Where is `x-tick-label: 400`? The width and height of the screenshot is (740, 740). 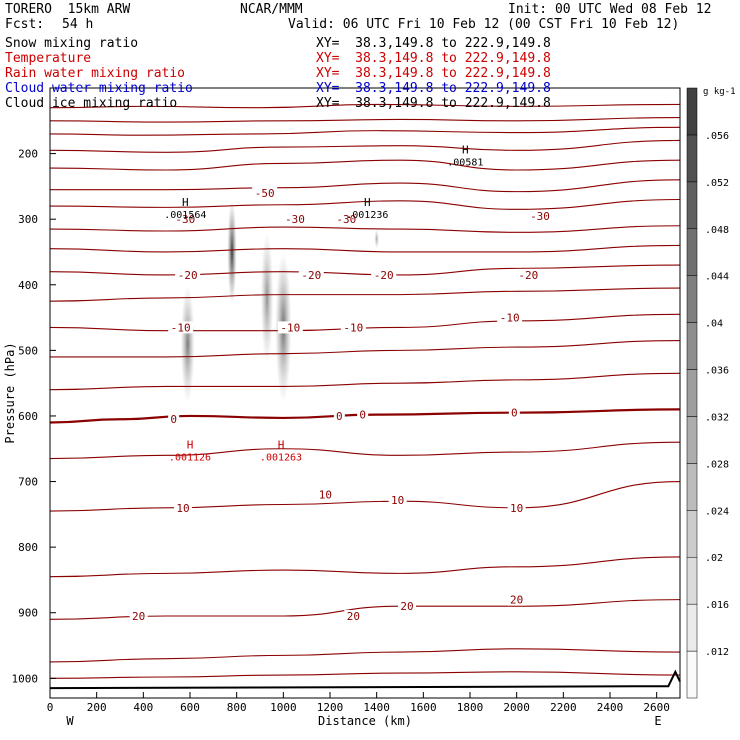 x-tick-label: 400 is located at coordinates (143, 707).